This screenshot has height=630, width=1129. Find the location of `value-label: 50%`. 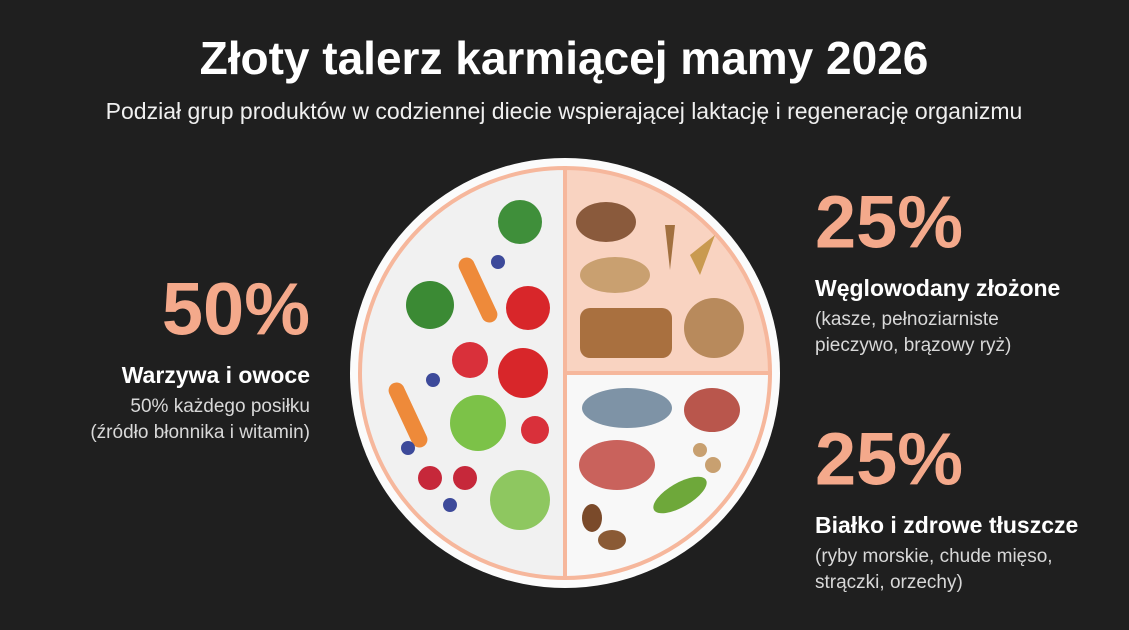

value-label: 50% is located at coordinates (236, 309).